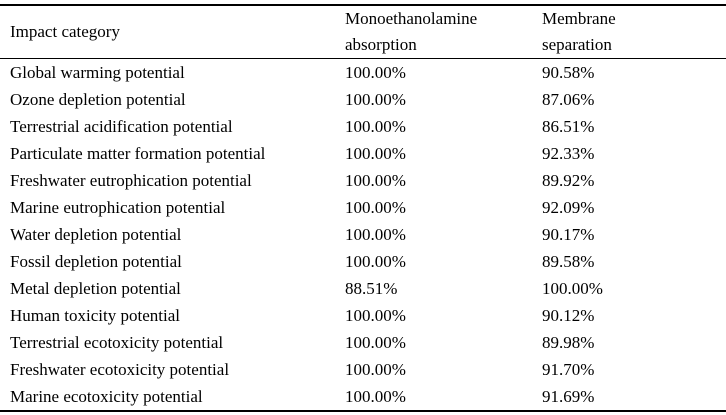 This screenshot has height=415, width=726. I want to click on impact-category-cell: Metal depletion potential, so click(95, 288).